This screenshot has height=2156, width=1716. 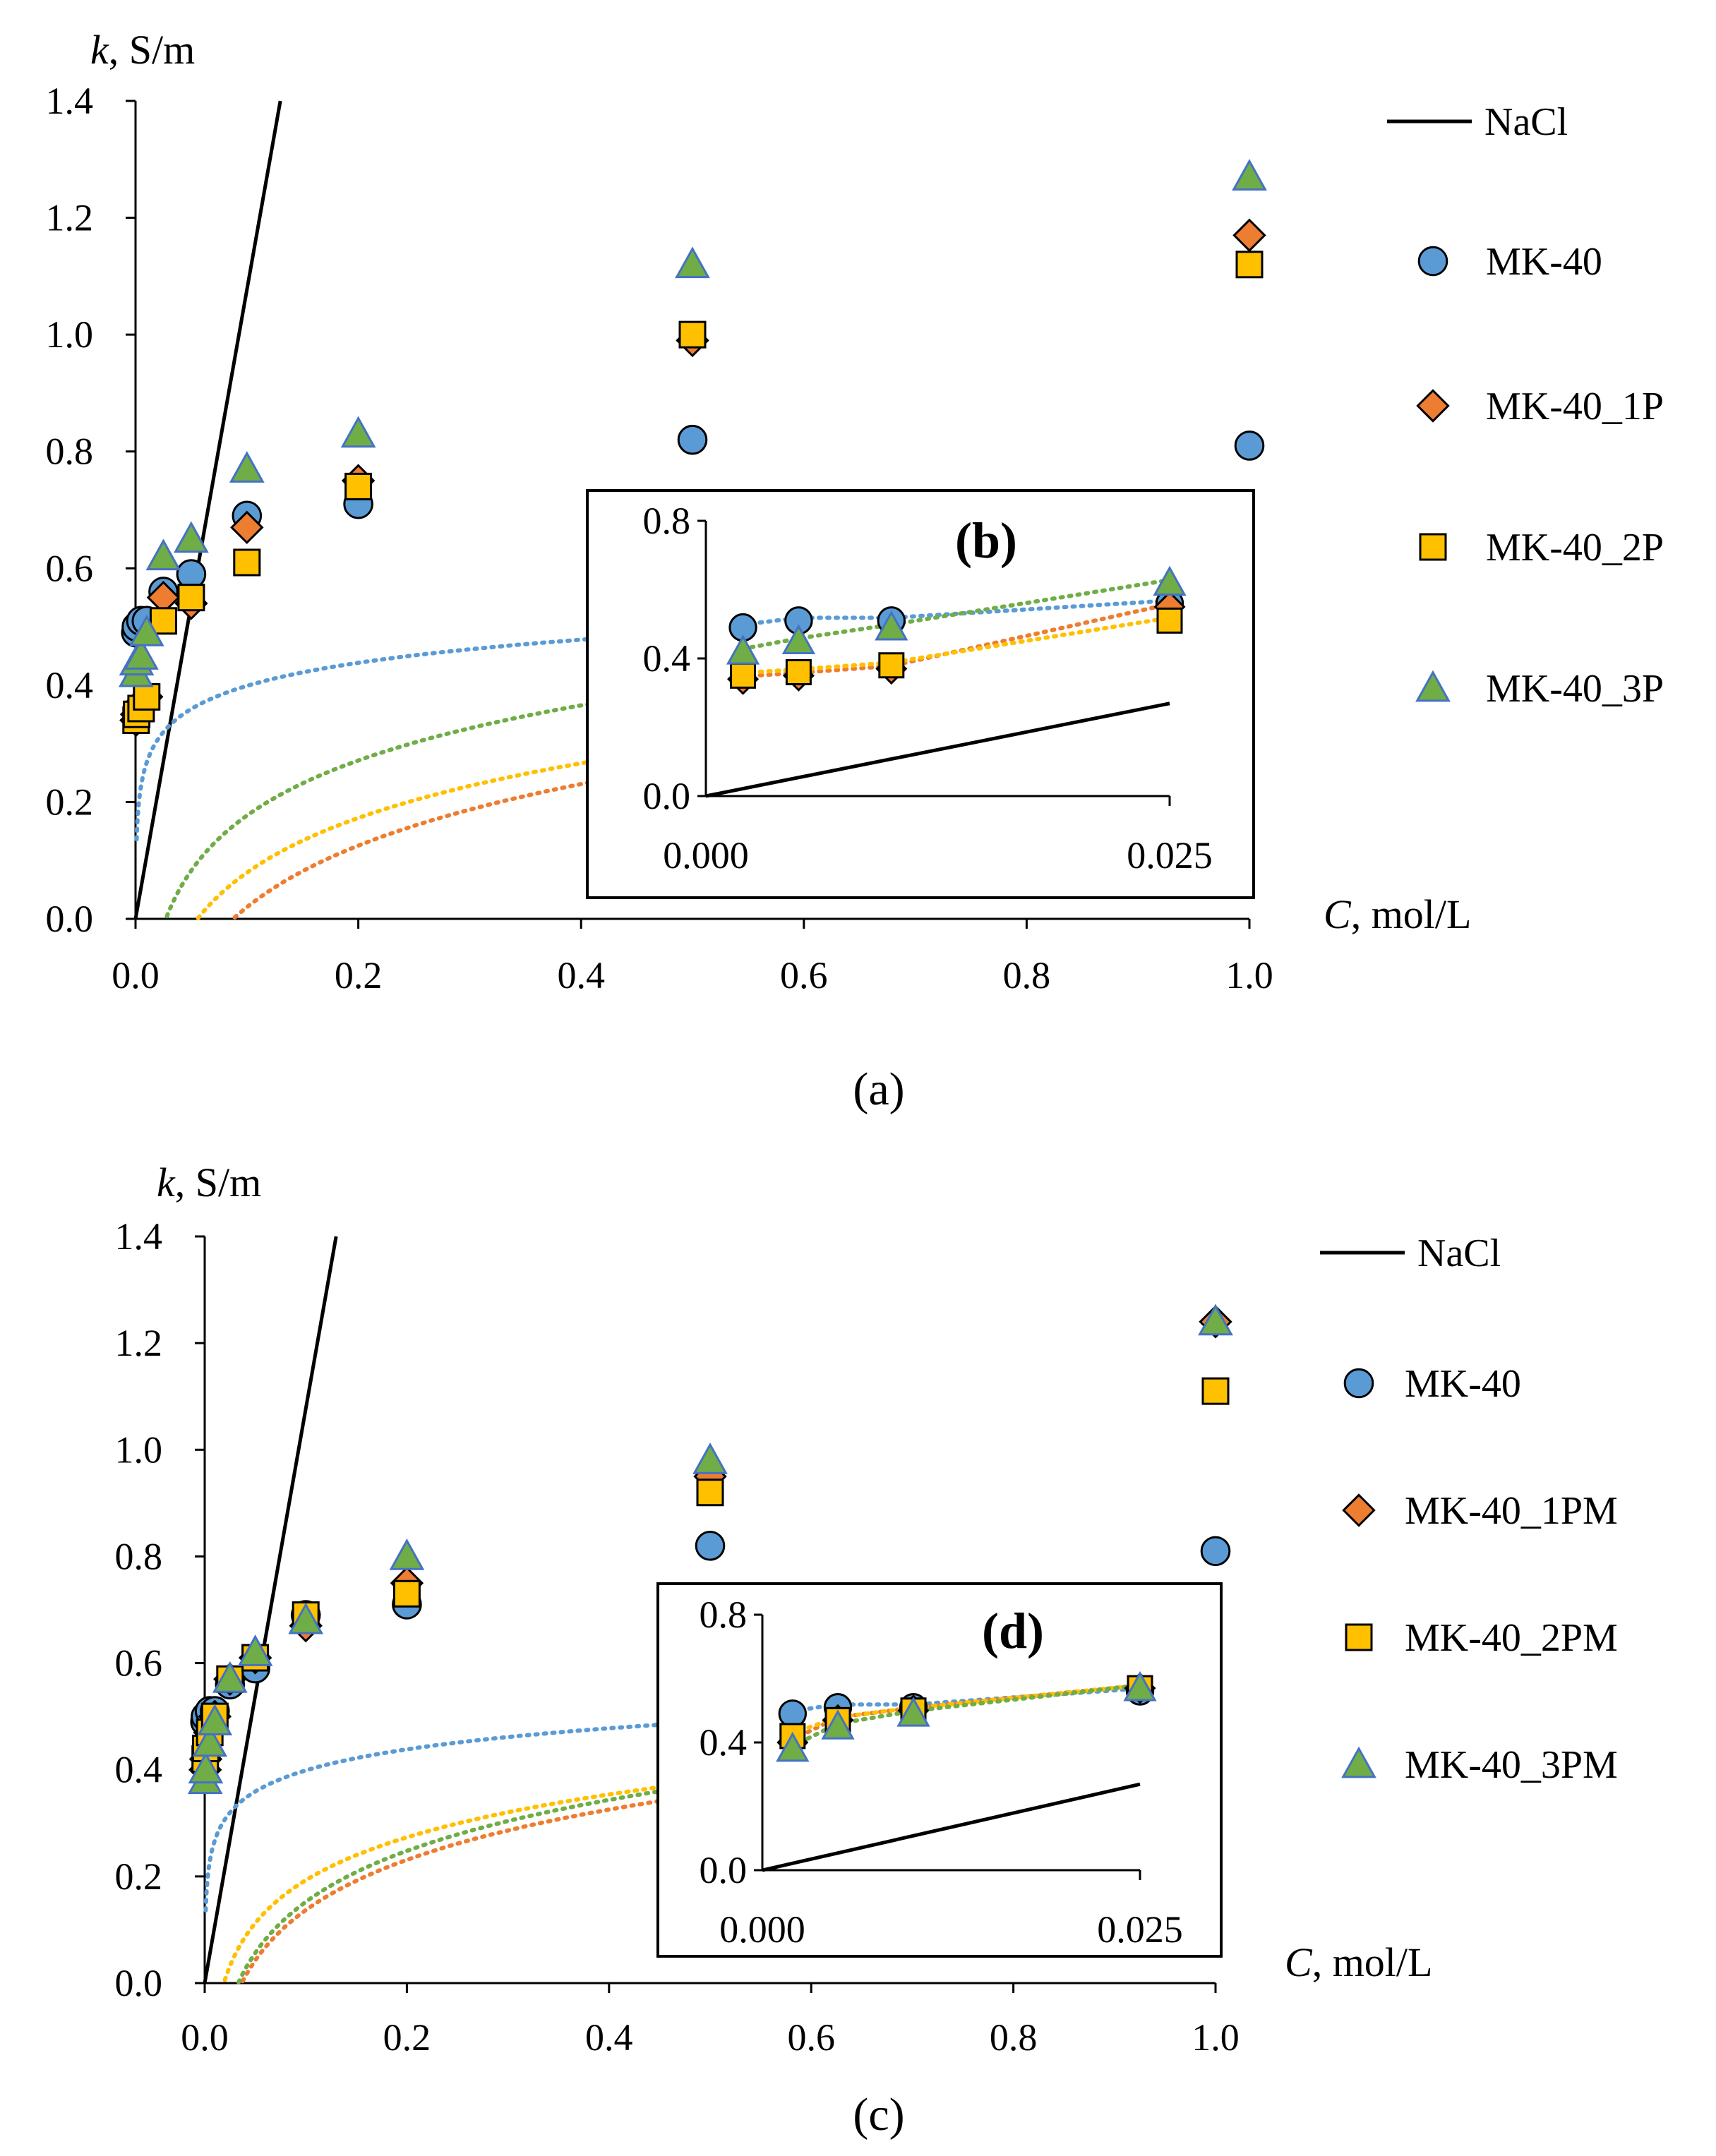 I want to click on y-tick-label: 0.0, so click(x=70, y=919).